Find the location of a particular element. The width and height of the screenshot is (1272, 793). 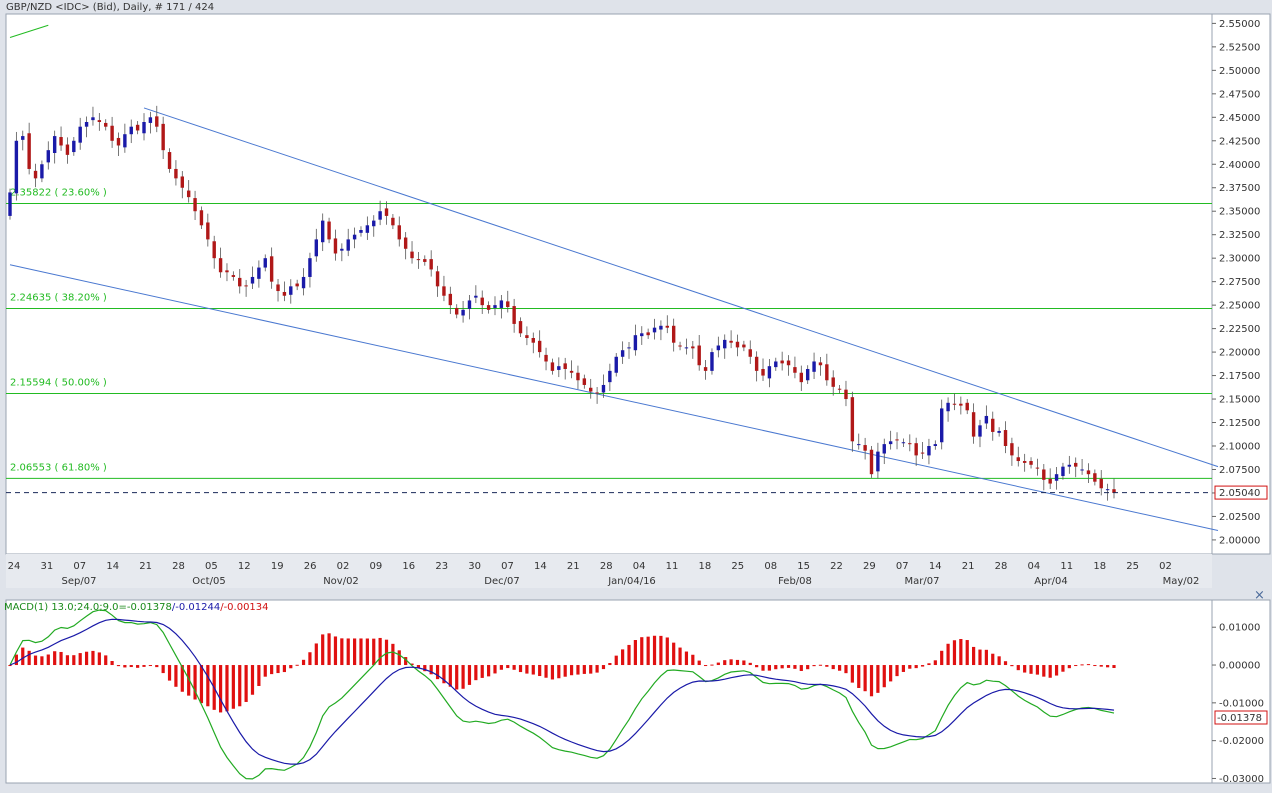

macd-tick-label: -0.02000 is located at coordinates (1241, 741).